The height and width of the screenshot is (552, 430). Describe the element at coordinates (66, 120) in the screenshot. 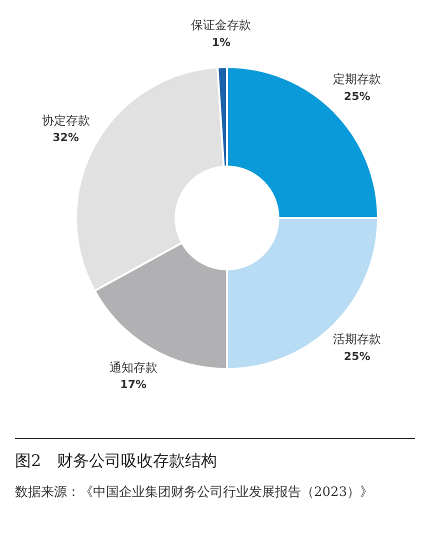

I see `slice-label: 协定存款` at that location.